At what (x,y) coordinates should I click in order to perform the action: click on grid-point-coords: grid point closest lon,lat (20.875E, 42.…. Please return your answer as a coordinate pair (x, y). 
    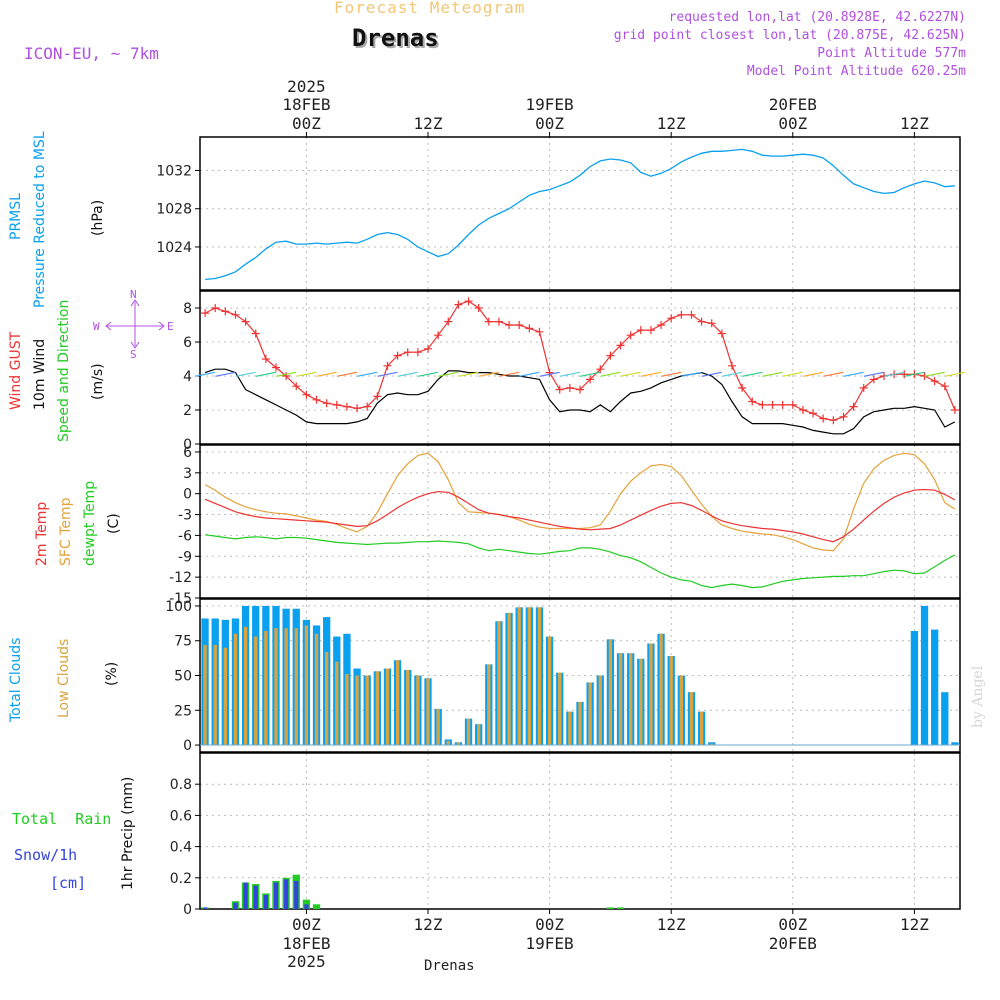
    Looking at the image, I should click on (789, 35).